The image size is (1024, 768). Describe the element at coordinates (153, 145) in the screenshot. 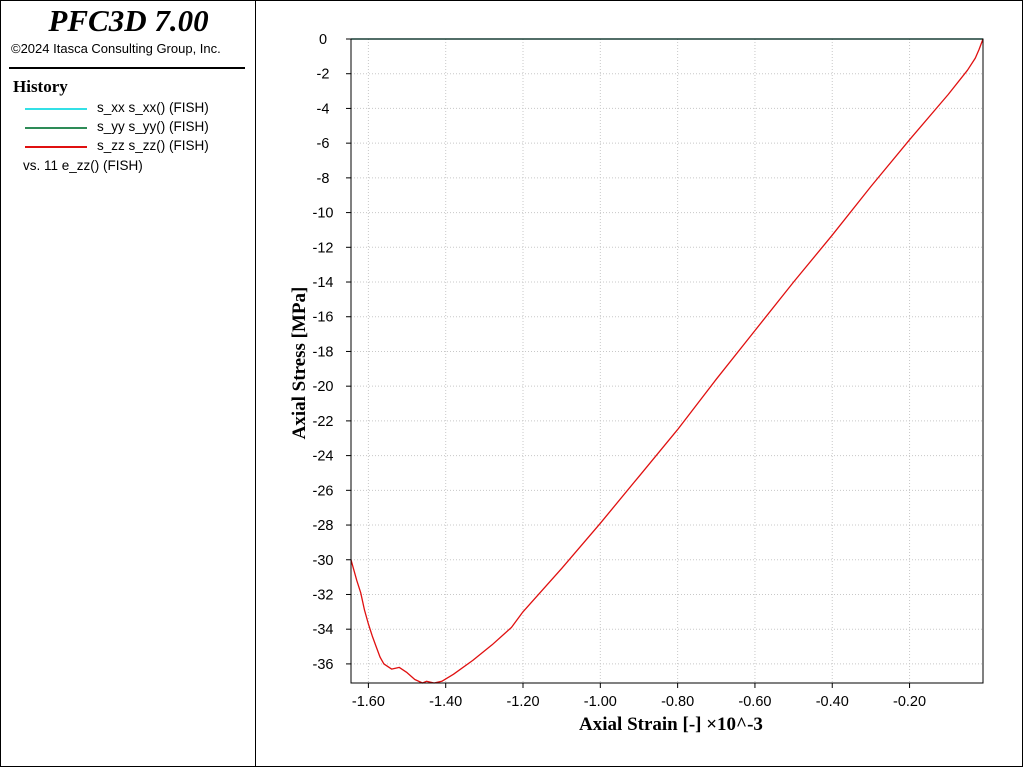

I see `legend-label-s-zz: s_zz s_zz() (FISH)` at that location.